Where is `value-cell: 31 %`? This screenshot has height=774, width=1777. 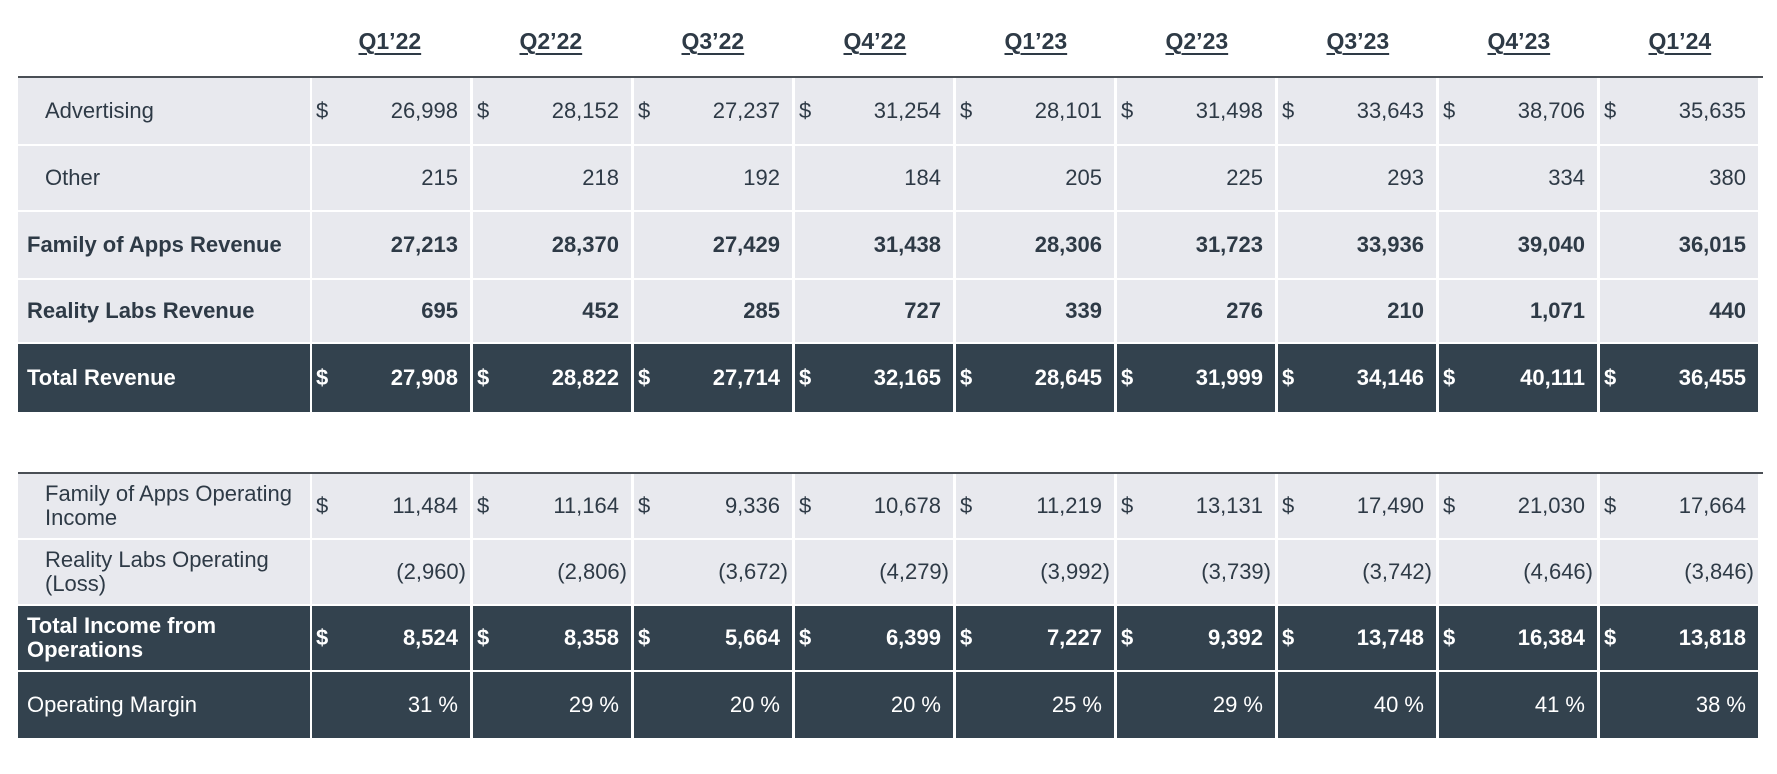 value-cell: 31 % is located at coordinates (391, 705).